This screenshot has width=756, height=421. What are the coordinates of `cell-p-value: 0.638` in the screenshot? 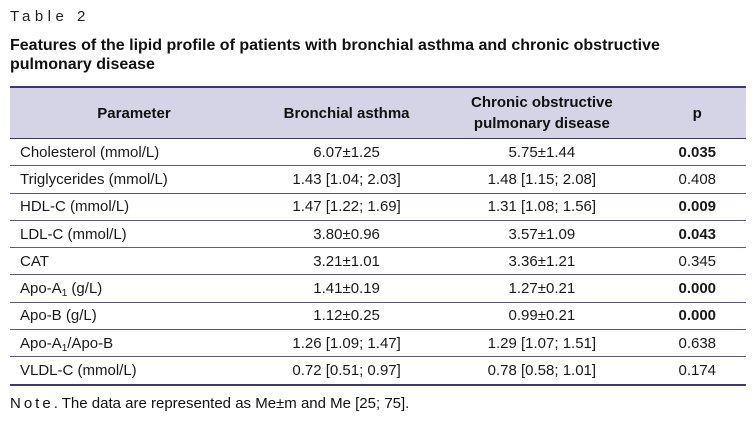 It's located at (697, 343).